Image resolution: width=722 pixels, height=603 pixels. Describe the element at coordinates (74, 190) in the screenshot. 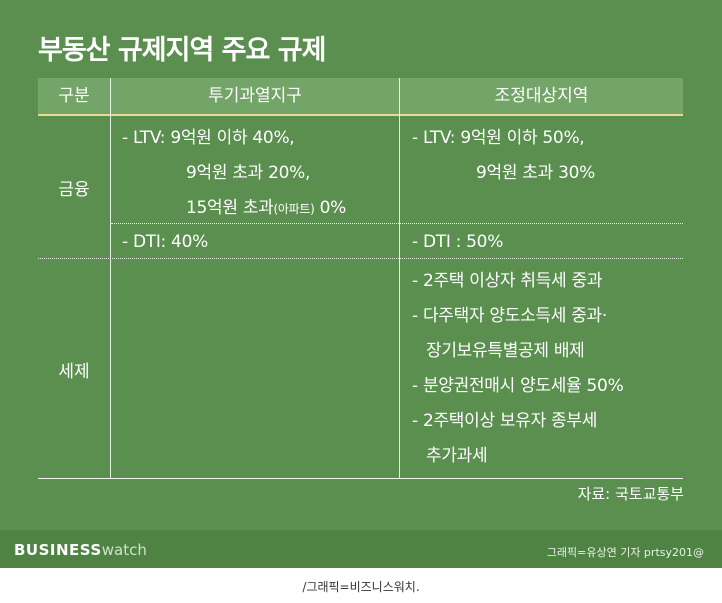

I see `row-label-finance: 금융` at that location.